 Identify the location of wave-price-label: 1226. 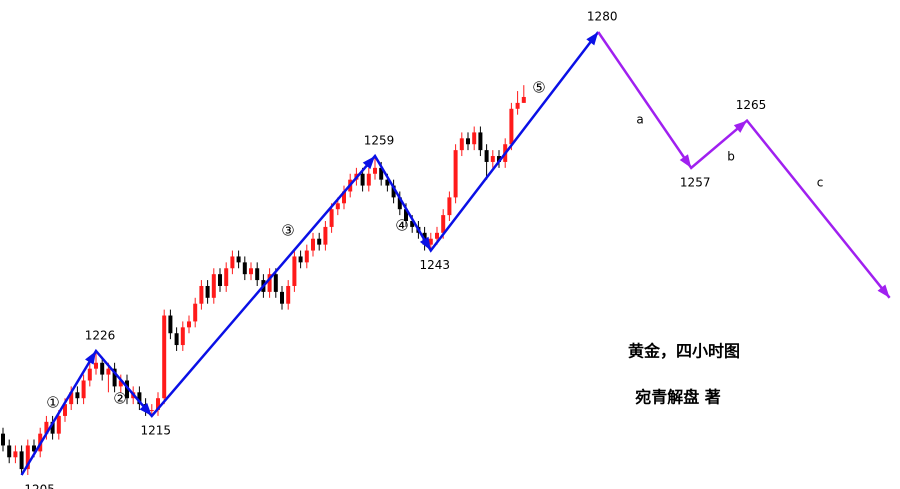
(100, 335).